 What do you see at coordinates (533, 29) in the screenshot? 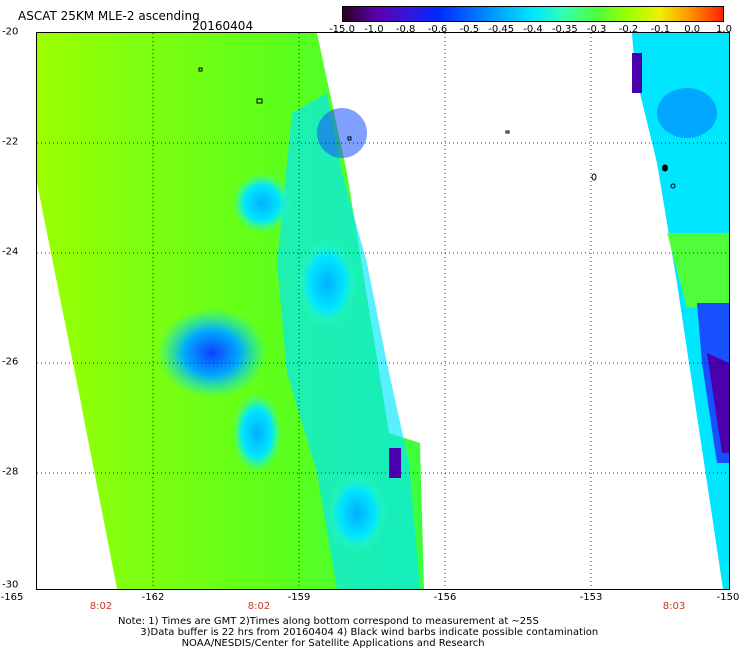
I see `colorbar-tick-label: -0.4` at bounding box center [533, 29].